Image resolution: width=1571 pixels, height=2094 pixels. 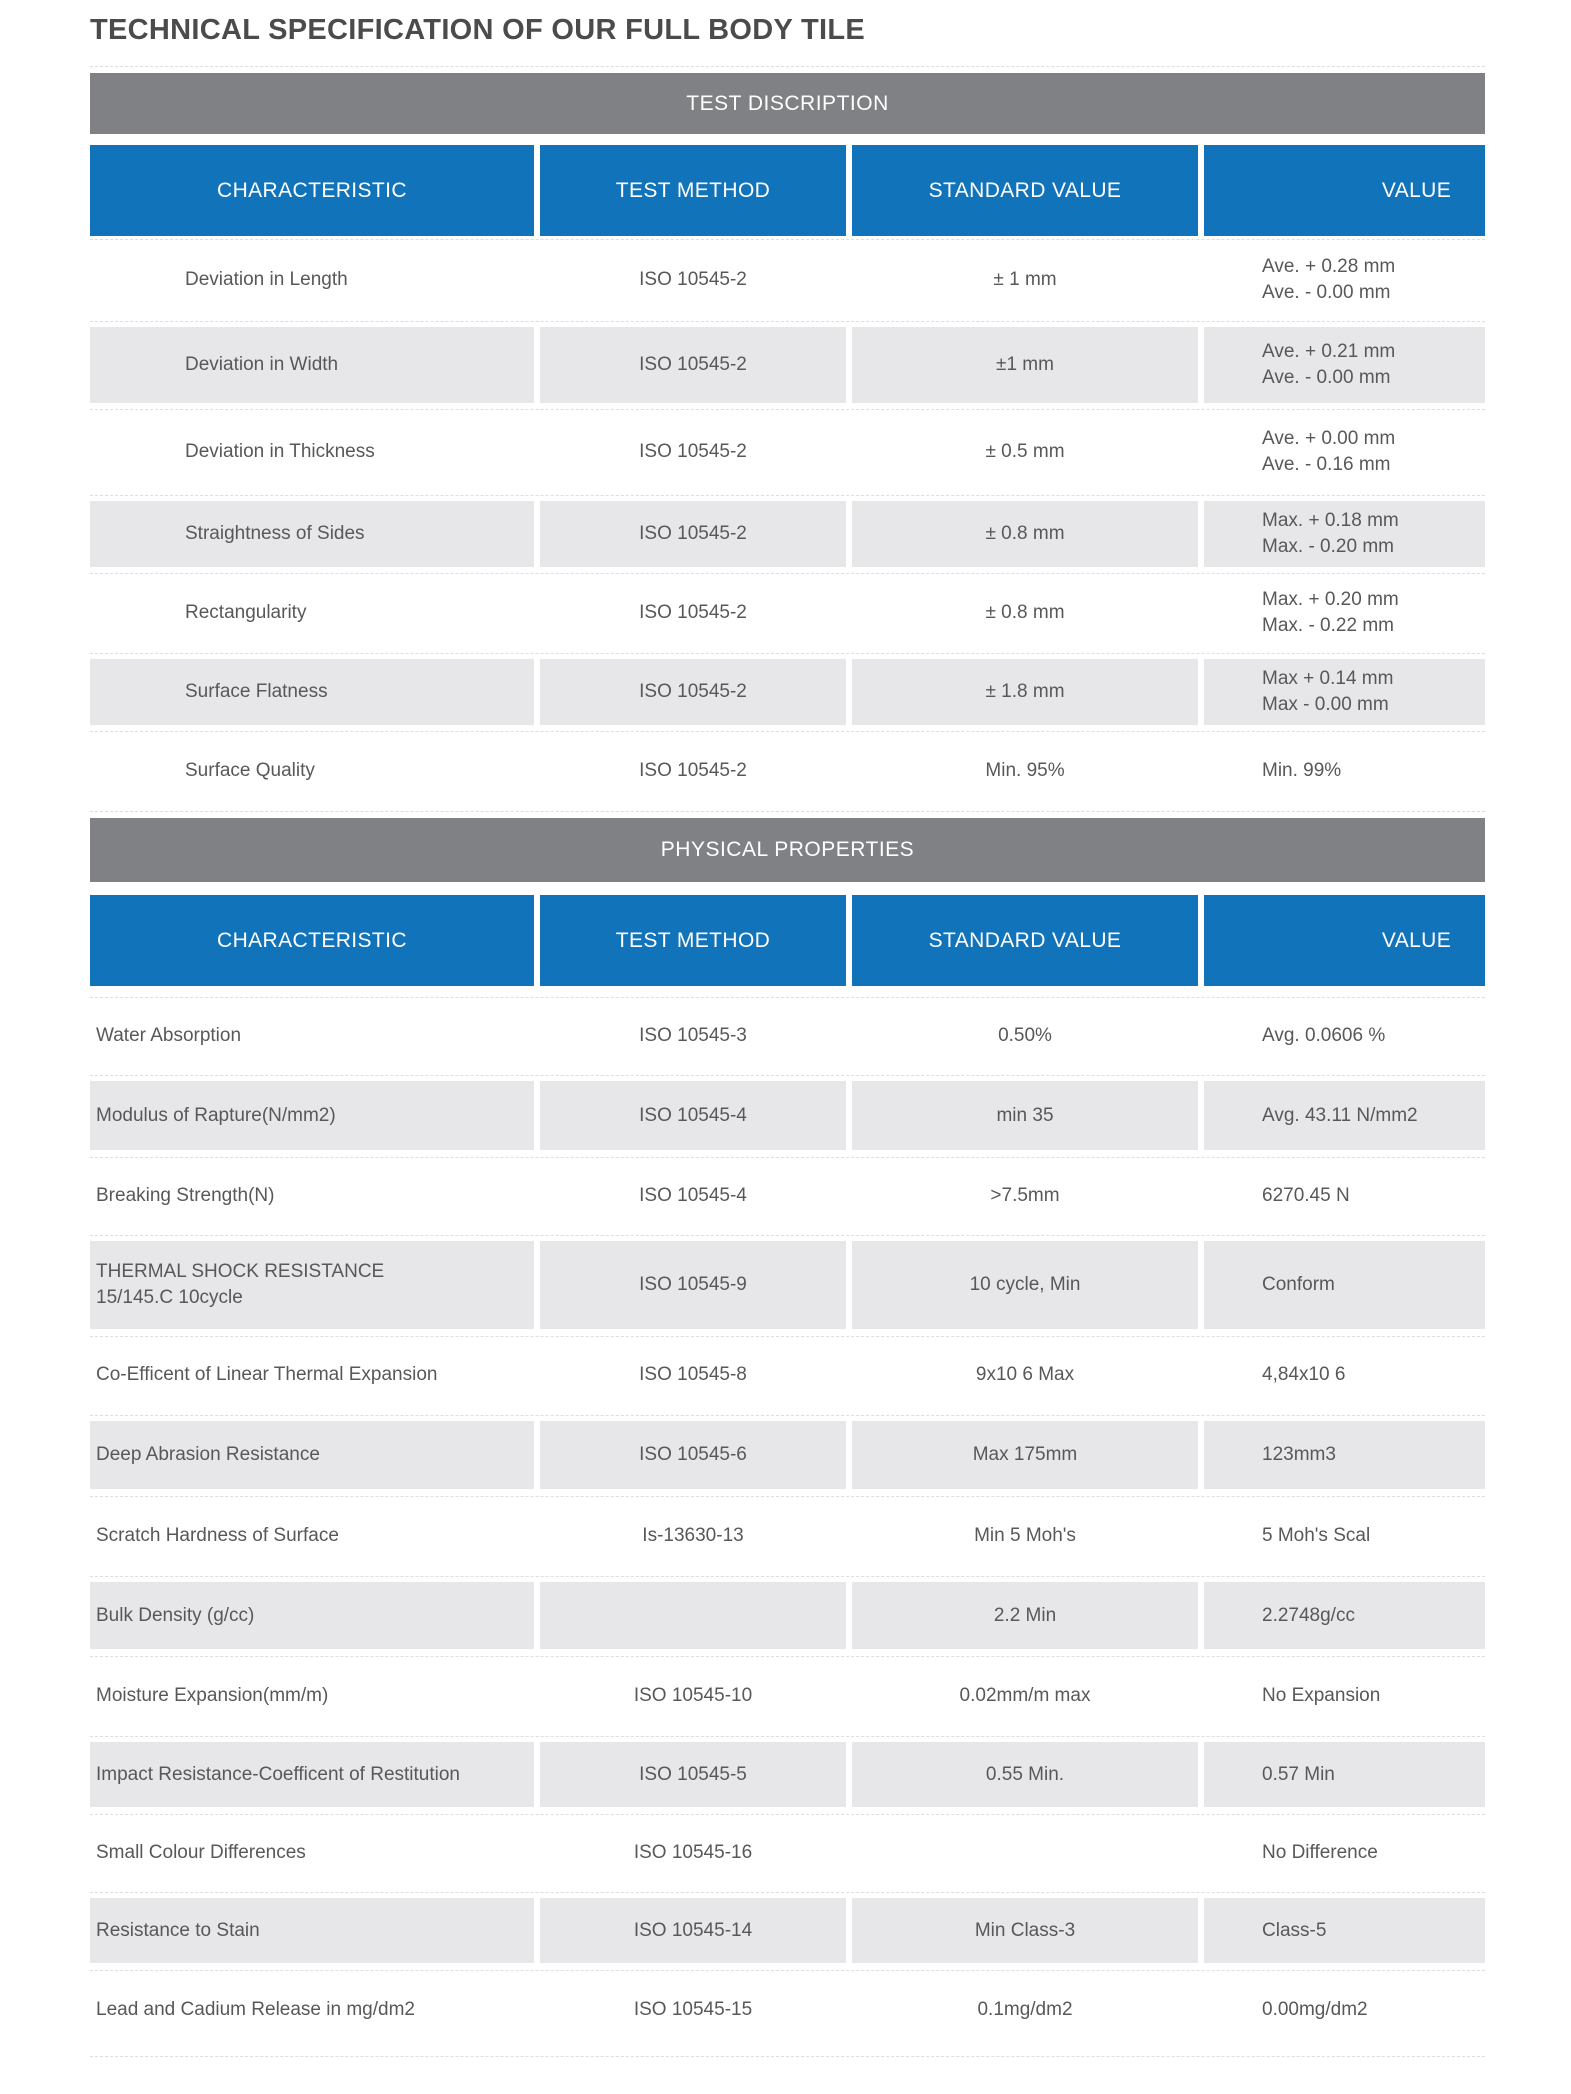 I want to click on standard-value-cell: 0.50%, so click(x=1025, y=1035).